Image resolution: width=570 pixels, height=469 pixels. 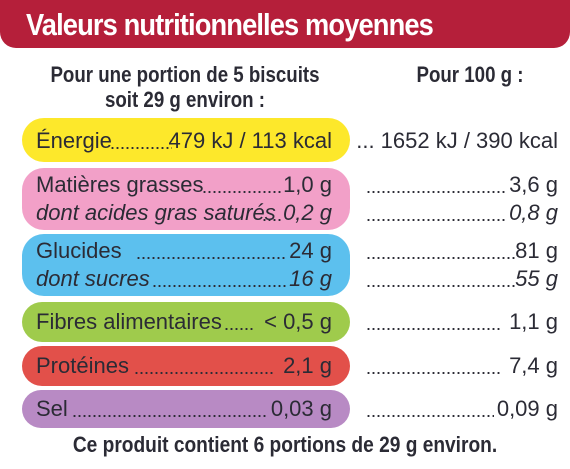 What do you see at coordinates (186, 199) in the screenshot?
I see `matieres-pill` at bounding box center [186, 199].